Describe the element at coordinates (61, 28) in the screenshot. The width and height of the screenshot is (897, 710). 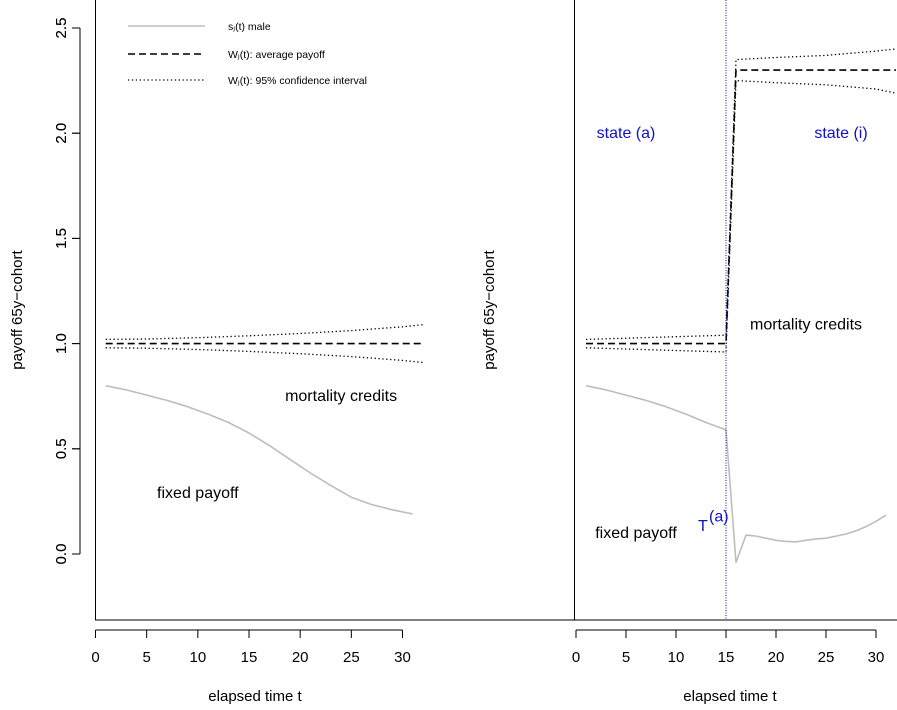
I see `y-tick-label: 2.5` at that location.